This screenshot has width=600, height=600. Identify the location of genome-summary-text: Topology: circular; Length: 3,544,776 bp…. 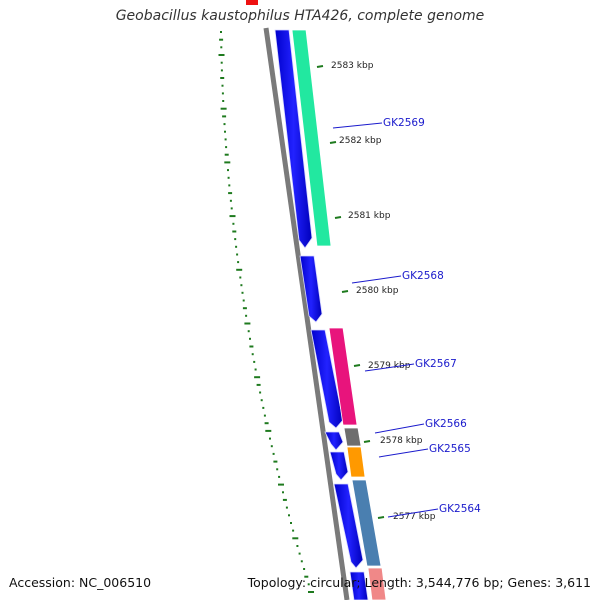
(419, 582).